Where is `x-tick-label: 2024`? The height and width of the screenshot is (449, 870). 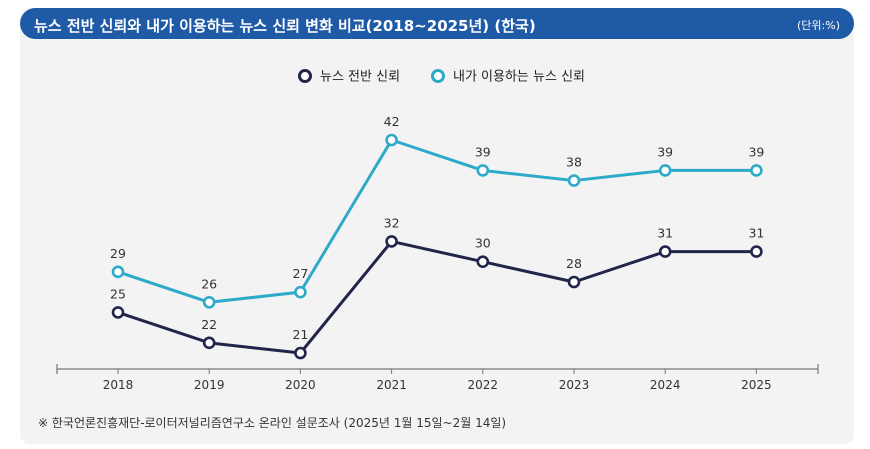 x-tick-label: 2024 is located at coordinates (665, 385).